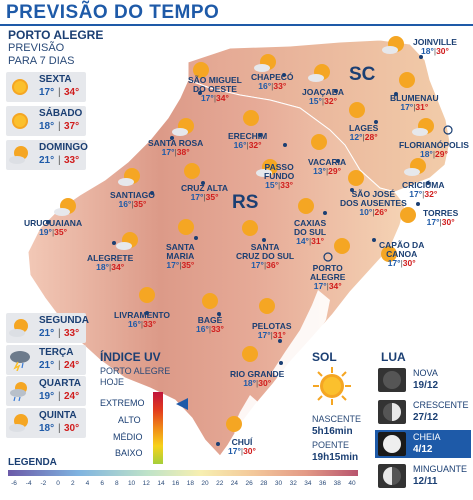 The height and width of the screenshot is (500, 473). What do you see at coordinates (364, 132) in the screenshot?
I see `city-lages: LAGES 12°|28°` at bounding box center [364, 132].